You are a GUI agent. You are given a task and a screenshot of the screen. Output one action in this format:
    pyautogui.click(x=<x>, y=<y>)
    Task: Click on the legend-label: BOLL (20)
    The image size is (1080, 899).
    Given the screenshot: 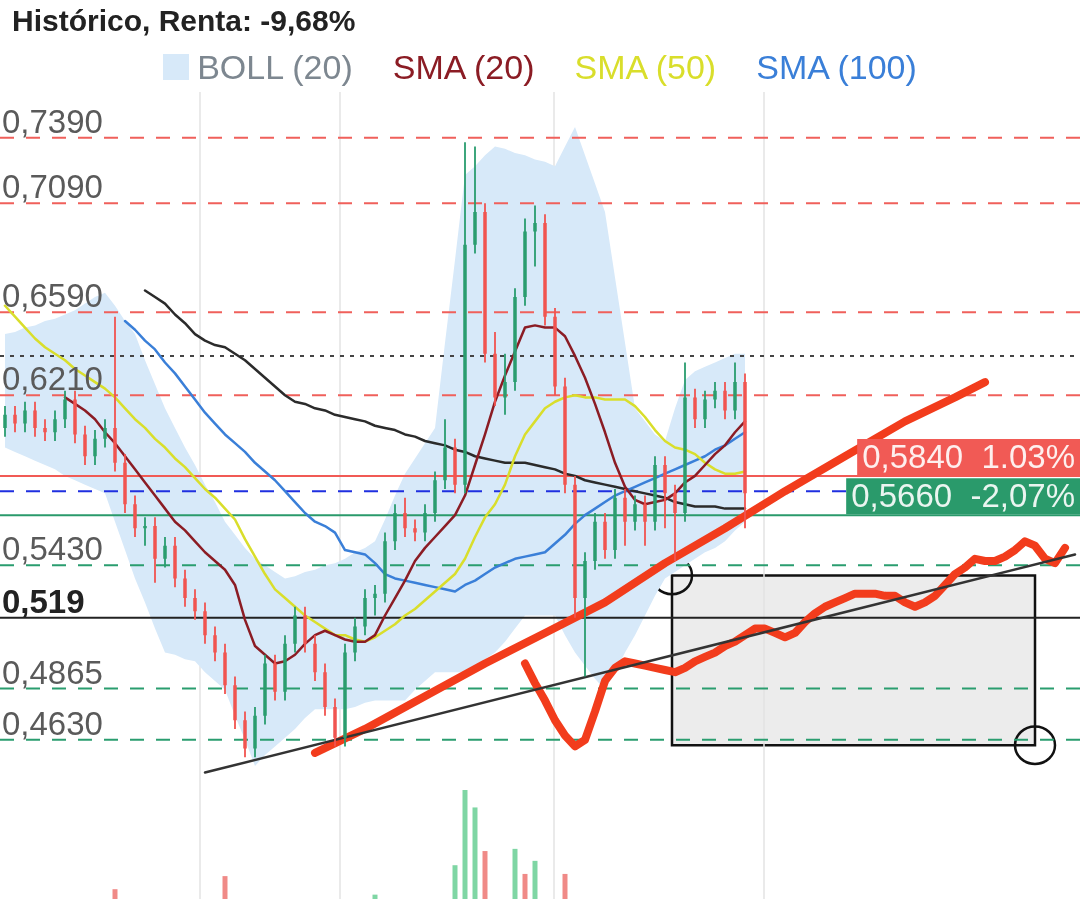 What is the action you would take?
    pyautogui.click(x=275, y=67)
    